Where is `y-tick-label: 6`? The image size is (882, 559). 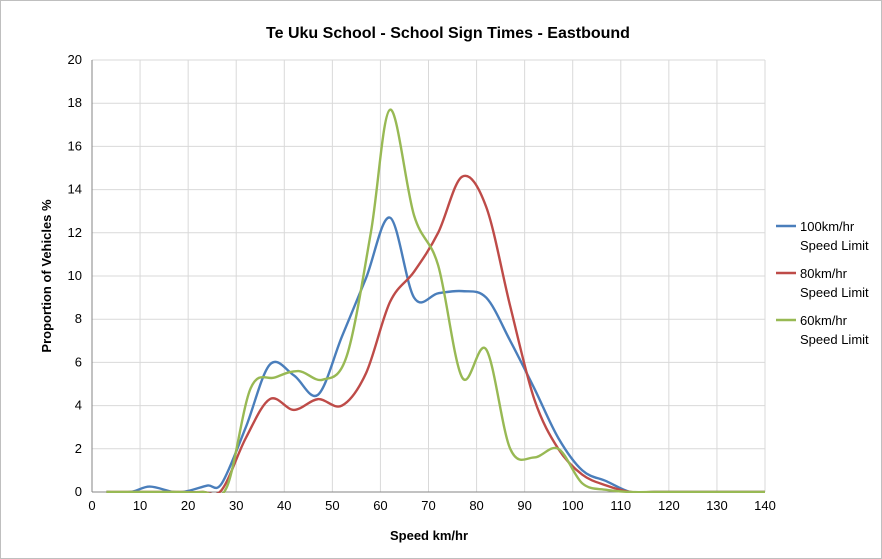 y-tick-label: 6 is located at coordinates (78, 361).